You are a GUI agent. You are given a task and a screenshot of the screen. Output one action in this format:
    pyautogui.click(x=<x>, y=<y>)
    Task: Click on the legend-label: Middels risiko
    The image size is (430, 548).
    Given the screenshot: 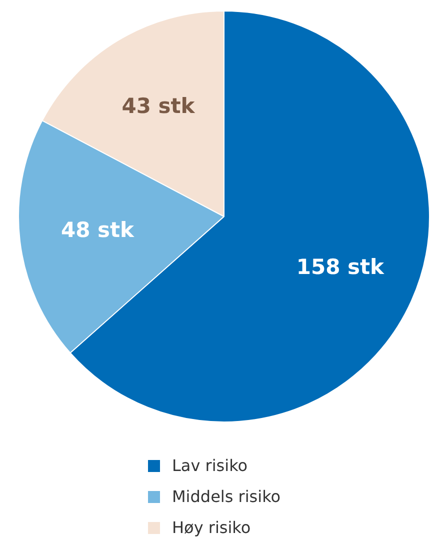 What is the action you would take?
    pyautogui.click(x=226, y=496)
    